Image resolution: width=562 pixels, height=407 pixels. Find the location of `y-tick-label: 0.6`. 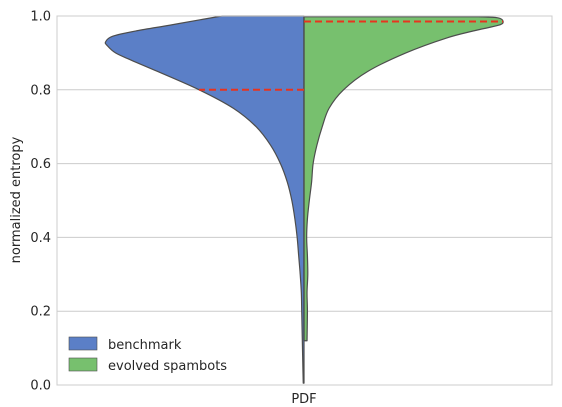

y-tick-label: 0.6 is located at coordinates (40, 164).